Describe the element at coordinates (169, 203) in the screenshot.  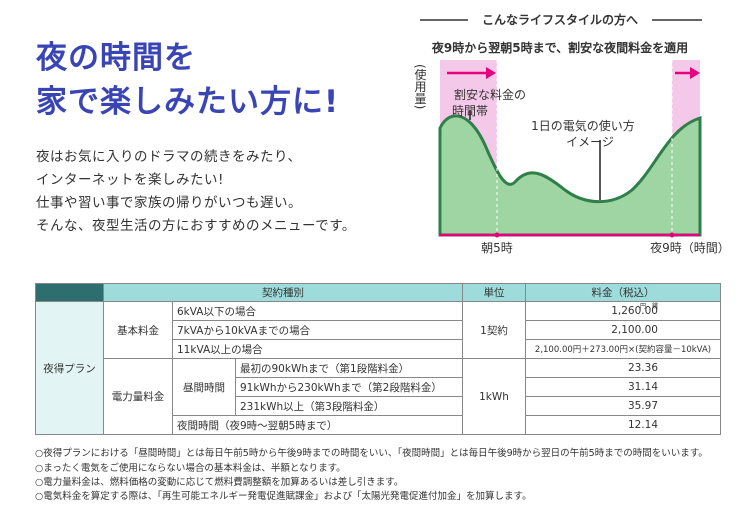
I see `body-line: 仕事や習い事で家族の帰りがいつも遅い。` at that location.